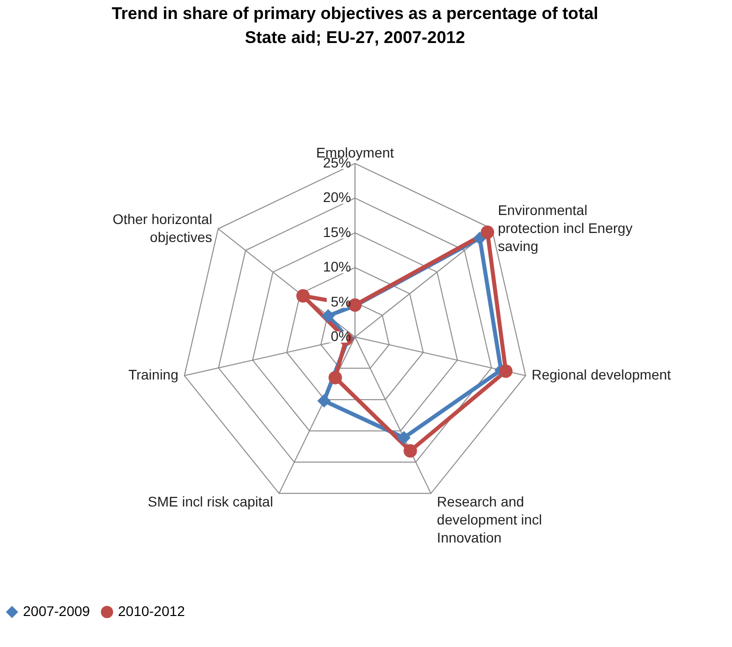 This screenshot has width=732, height=647. Describe the element at coordinates (340, 301) in the screenshot. I see `y-tick-label: 5%` at that location.